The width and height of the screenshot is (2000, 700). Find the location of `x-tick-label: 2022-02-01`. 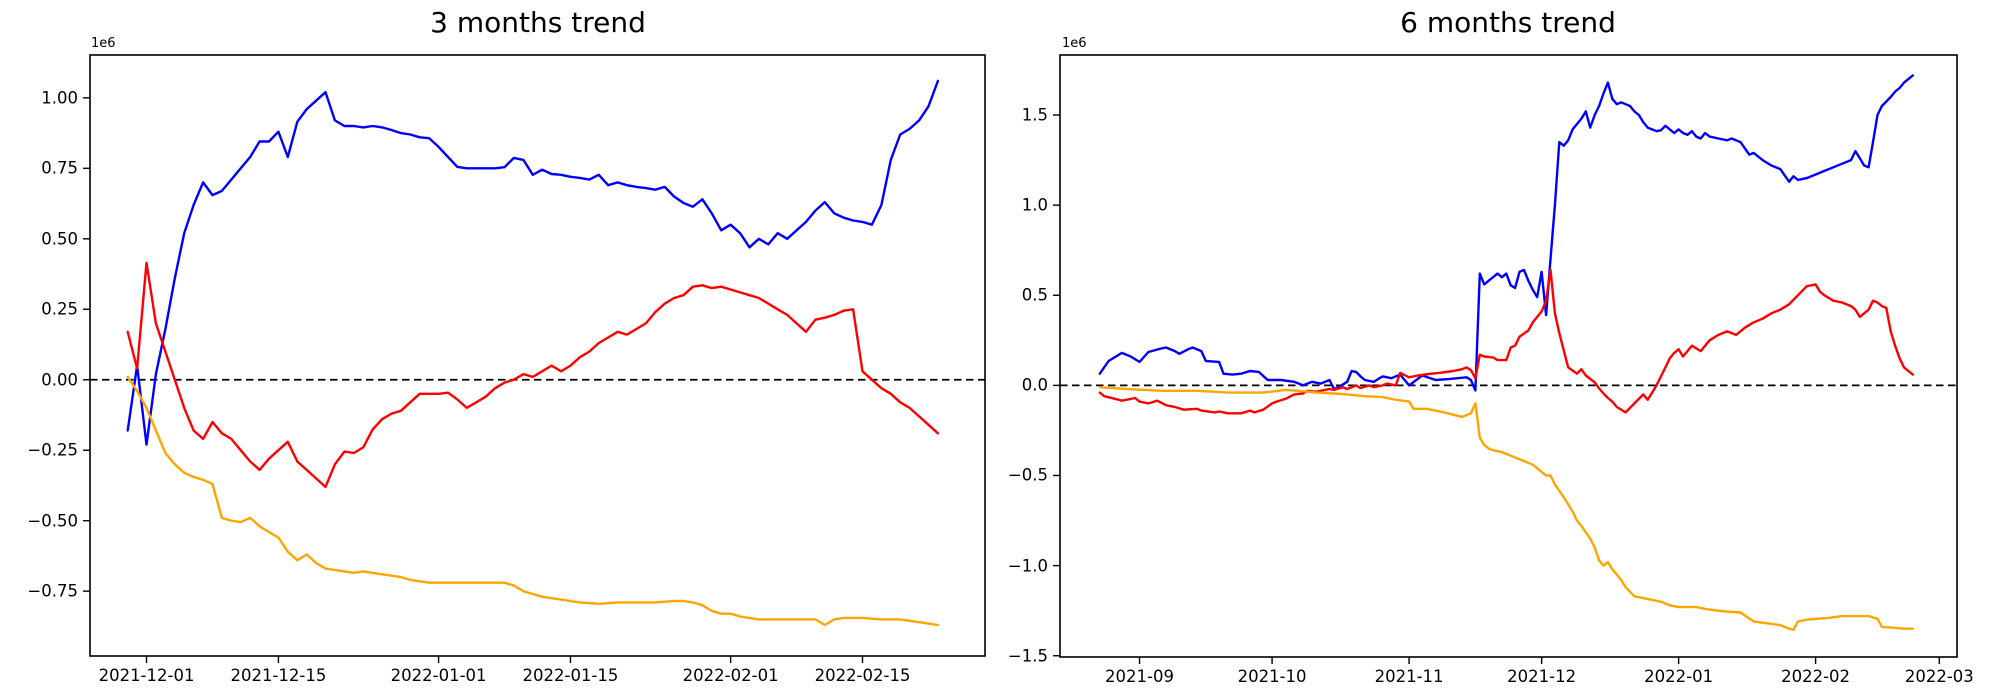

x-tick-label: 2022-02-01 is located at coordinates (730, 675).